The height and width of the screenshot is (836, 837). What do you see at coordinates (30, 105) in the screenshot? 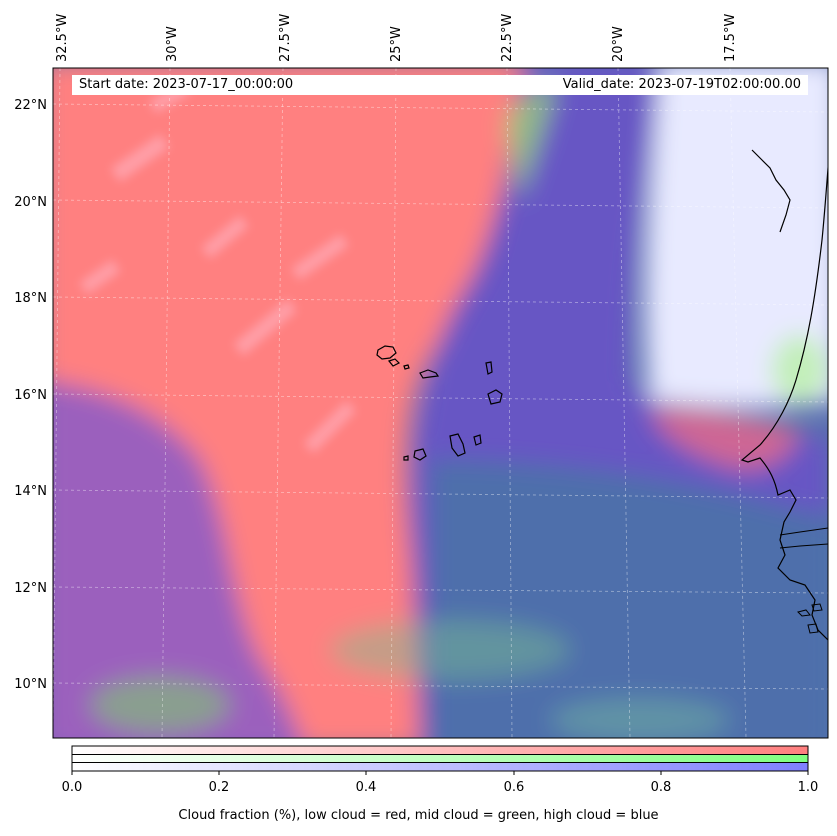
I see `lat-tick-label: 22°N` at bounding box center [30, 105].